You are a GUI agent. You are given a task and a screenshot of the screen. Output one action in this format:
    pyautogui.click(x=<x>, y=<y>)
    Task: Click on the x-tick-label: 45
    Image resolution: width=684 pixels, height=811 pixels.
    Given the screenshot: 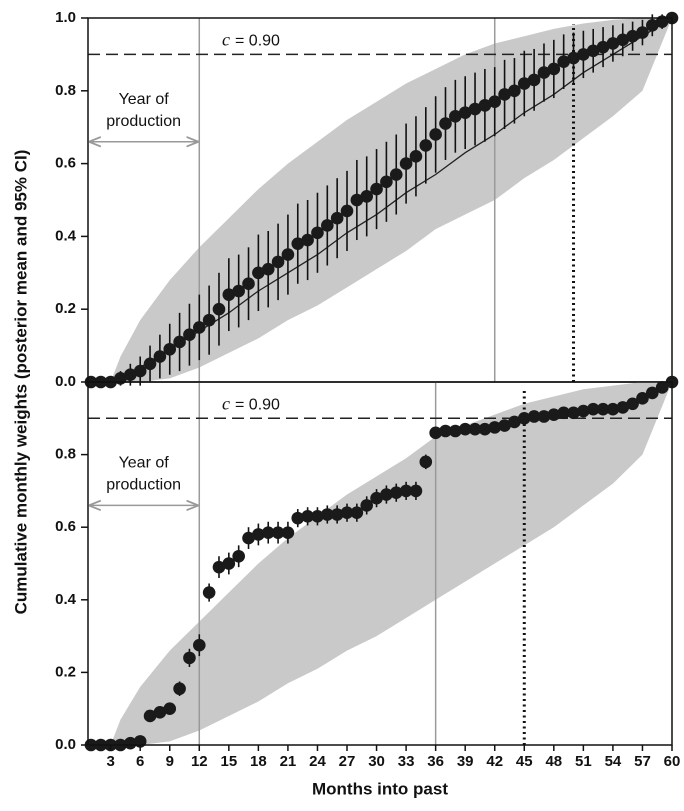 What is the action you would take?
    pyautogui.click(x=524, y=761)
    